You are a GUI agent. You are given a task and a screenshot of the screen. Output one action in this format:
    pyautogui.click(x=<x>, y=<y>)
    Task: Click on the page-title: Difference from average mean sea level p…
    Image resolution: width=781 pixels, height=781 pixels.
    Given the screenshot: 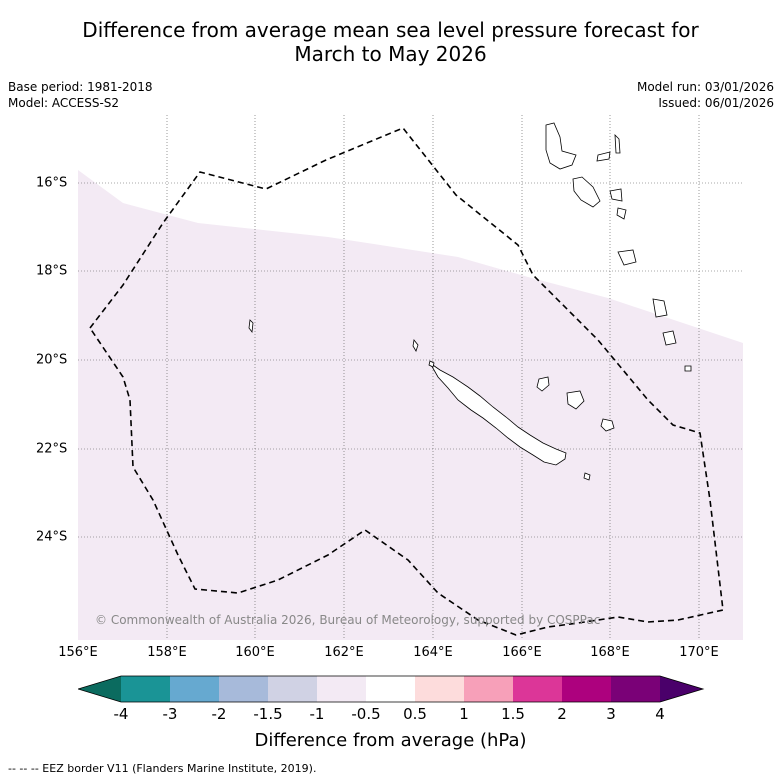 What is the action you would take?
    pyautogui.click(x=390, y=42)
    